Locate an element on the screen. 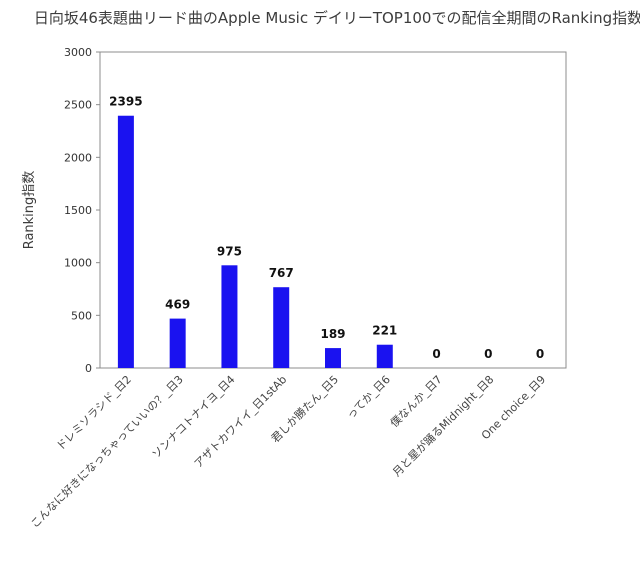 The image size is (640, 564). y-tick-label: 2000 is located at coordinates (78, 157).